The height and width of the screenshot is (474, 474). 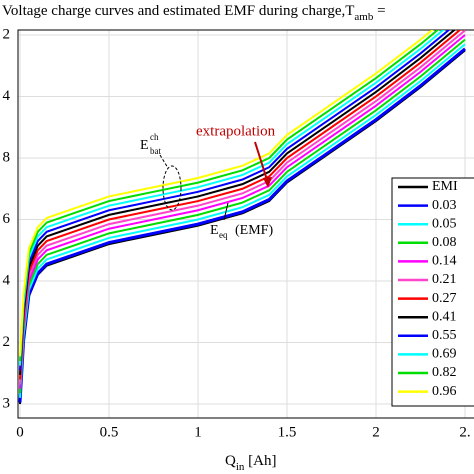 I want to click on legend-label: 0.05, so click(x=444, y=223).